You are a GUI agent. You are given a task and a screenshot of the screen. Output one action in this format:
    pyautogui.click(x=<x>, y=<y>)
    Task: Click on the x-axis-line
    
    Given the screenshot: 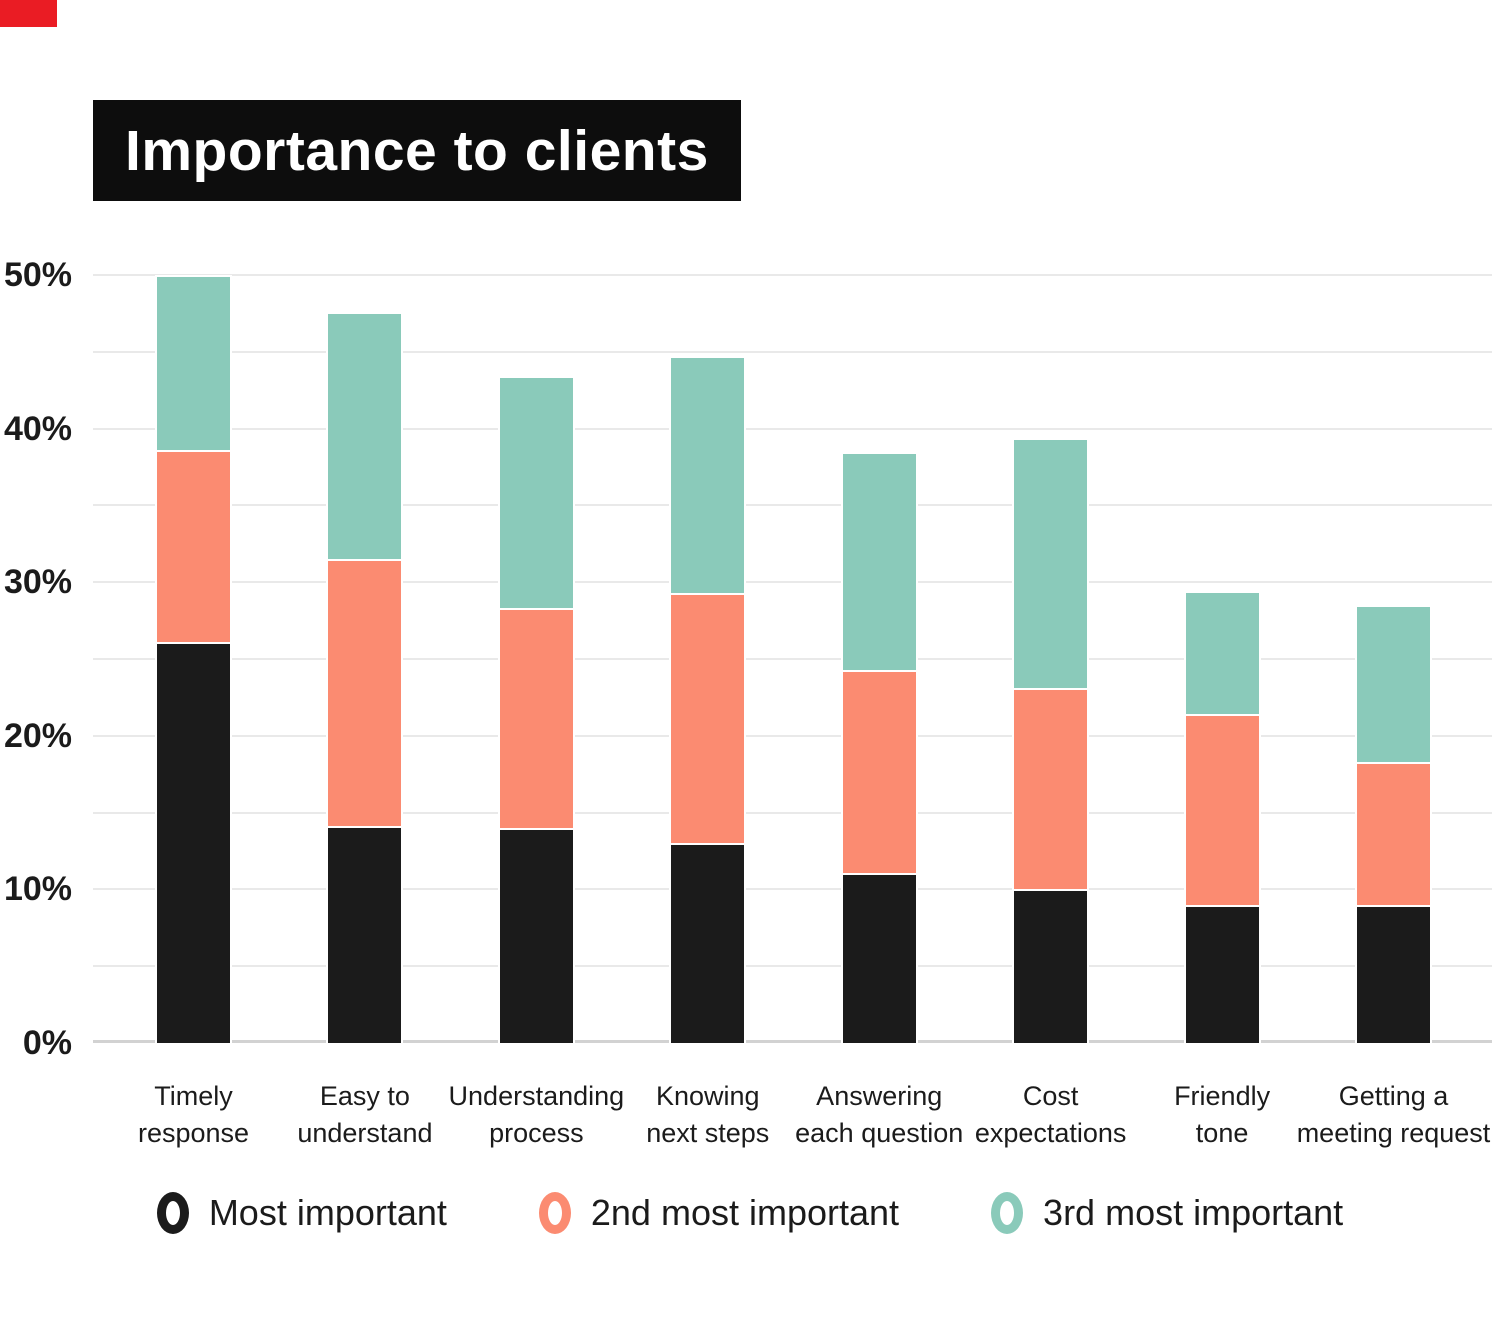 What is the action you would take?
    pyautogui.click(x=792, y=1041)
    